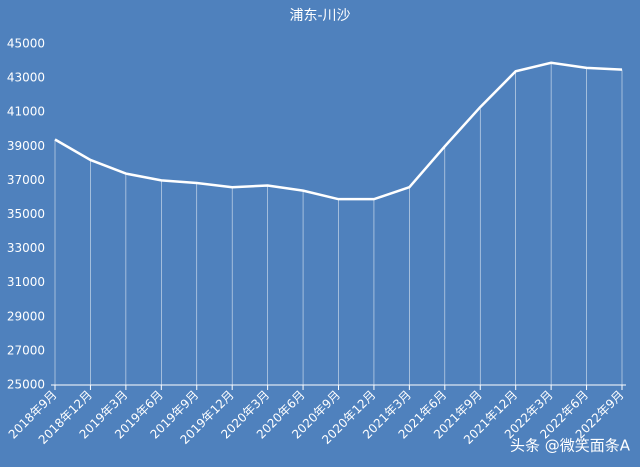 The height and width of the screenshot is (467, 640). Describe the element at coordinates (26, 248) in the screenshot. I see `y-tick-label: 33000` at that location.